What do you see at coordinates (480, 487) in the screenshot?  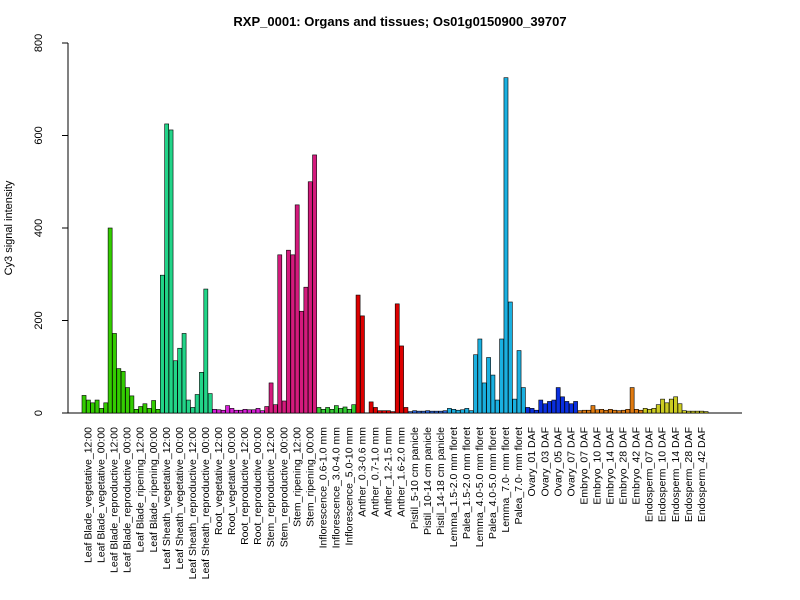 I see `x-tick-label: Lemma_4.0-5.0 mm floret` at bounding box center [480, 487].